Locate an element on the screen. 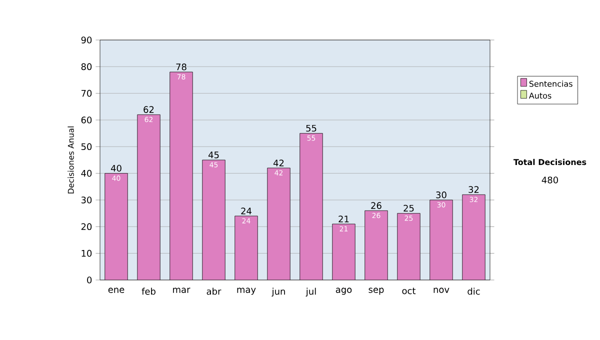 The image size is (600, 340). x-tick-label: nov is located at coordinates (442, 290).